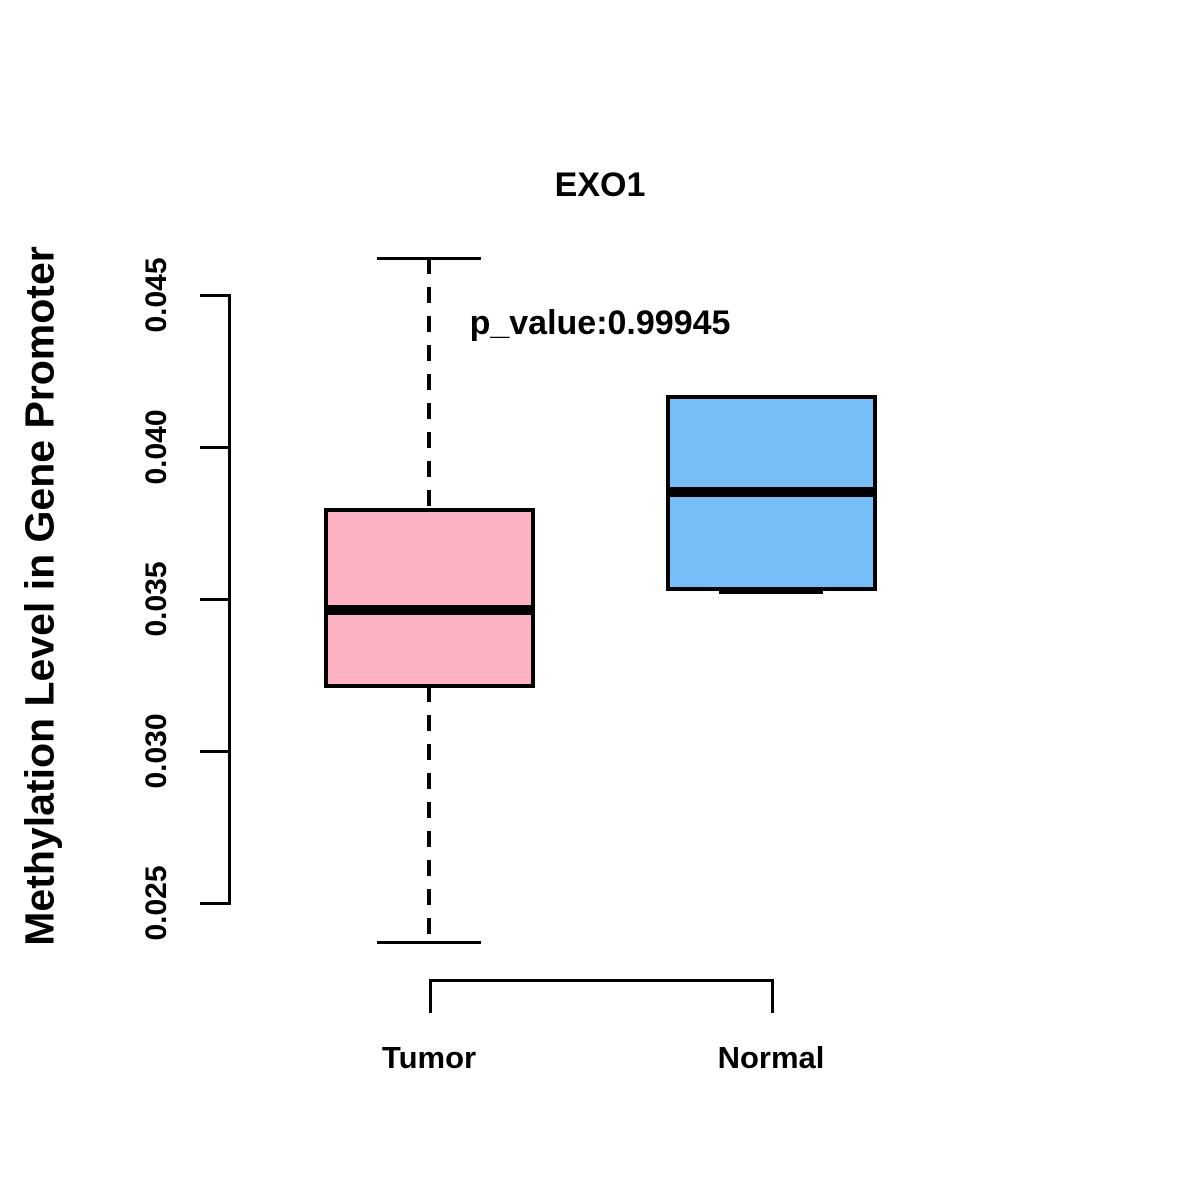  What do you see at coordinates (229, 599) in the screenshot?
I see `y-axis-line` at bounding box center [229, 599].